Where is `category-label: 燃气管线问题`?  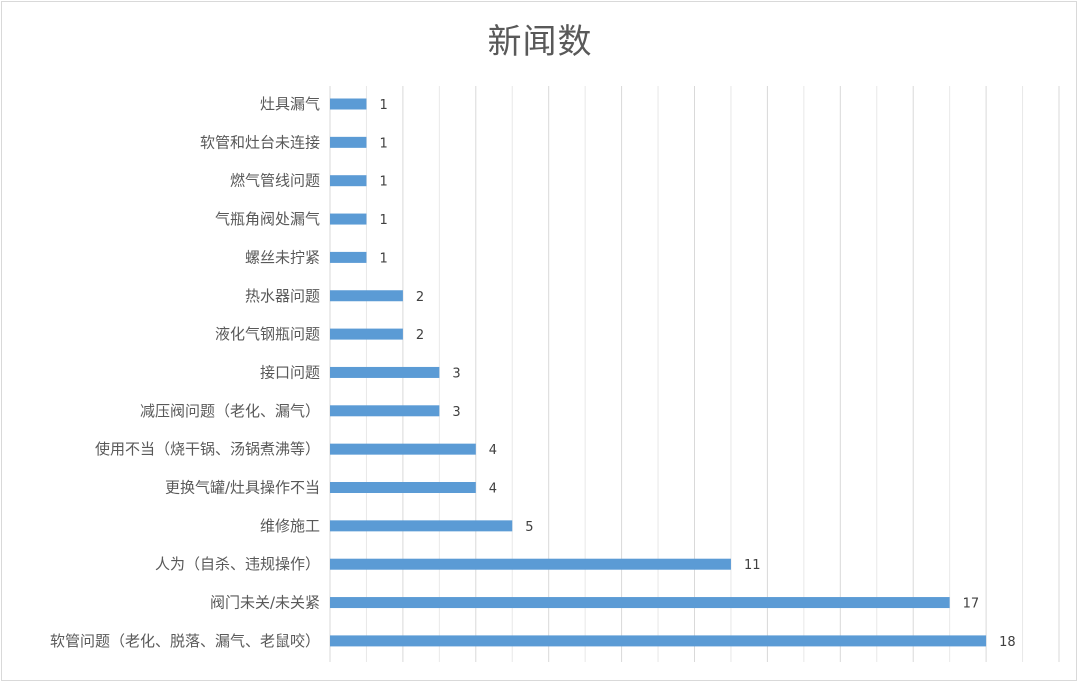 category-label: 燃气管线问题 is located at coordinates (275, 181).